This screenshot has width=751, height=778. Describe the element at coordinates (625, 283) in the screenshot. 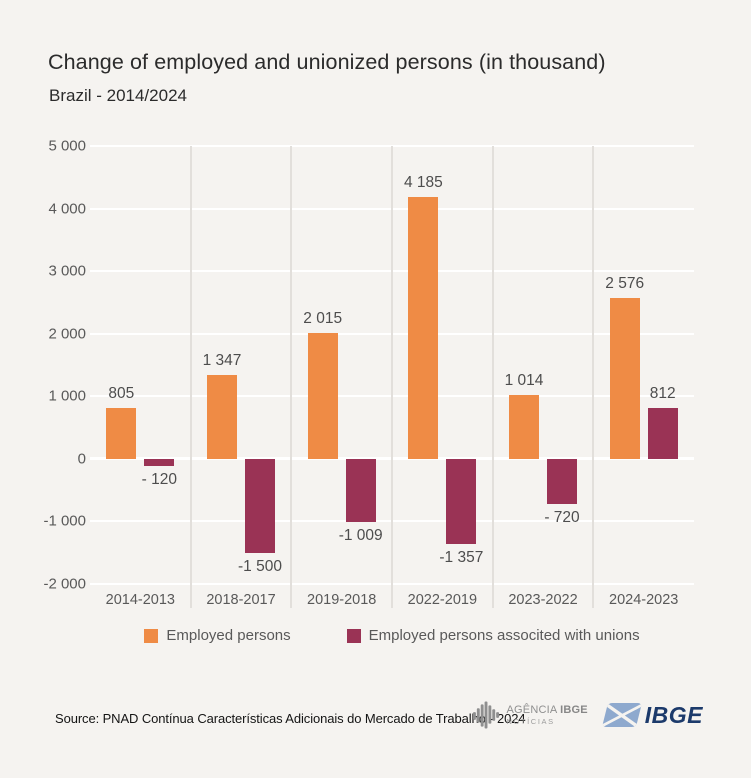

I see `value-label: 2 576` at that location.